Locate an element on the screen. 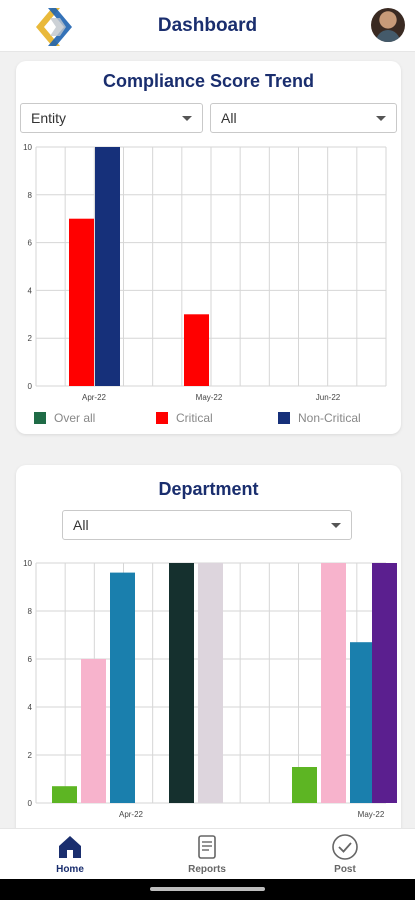 This screenshot has width=415, height=900. legend-label: Over all is located at coordinates (75, 418).